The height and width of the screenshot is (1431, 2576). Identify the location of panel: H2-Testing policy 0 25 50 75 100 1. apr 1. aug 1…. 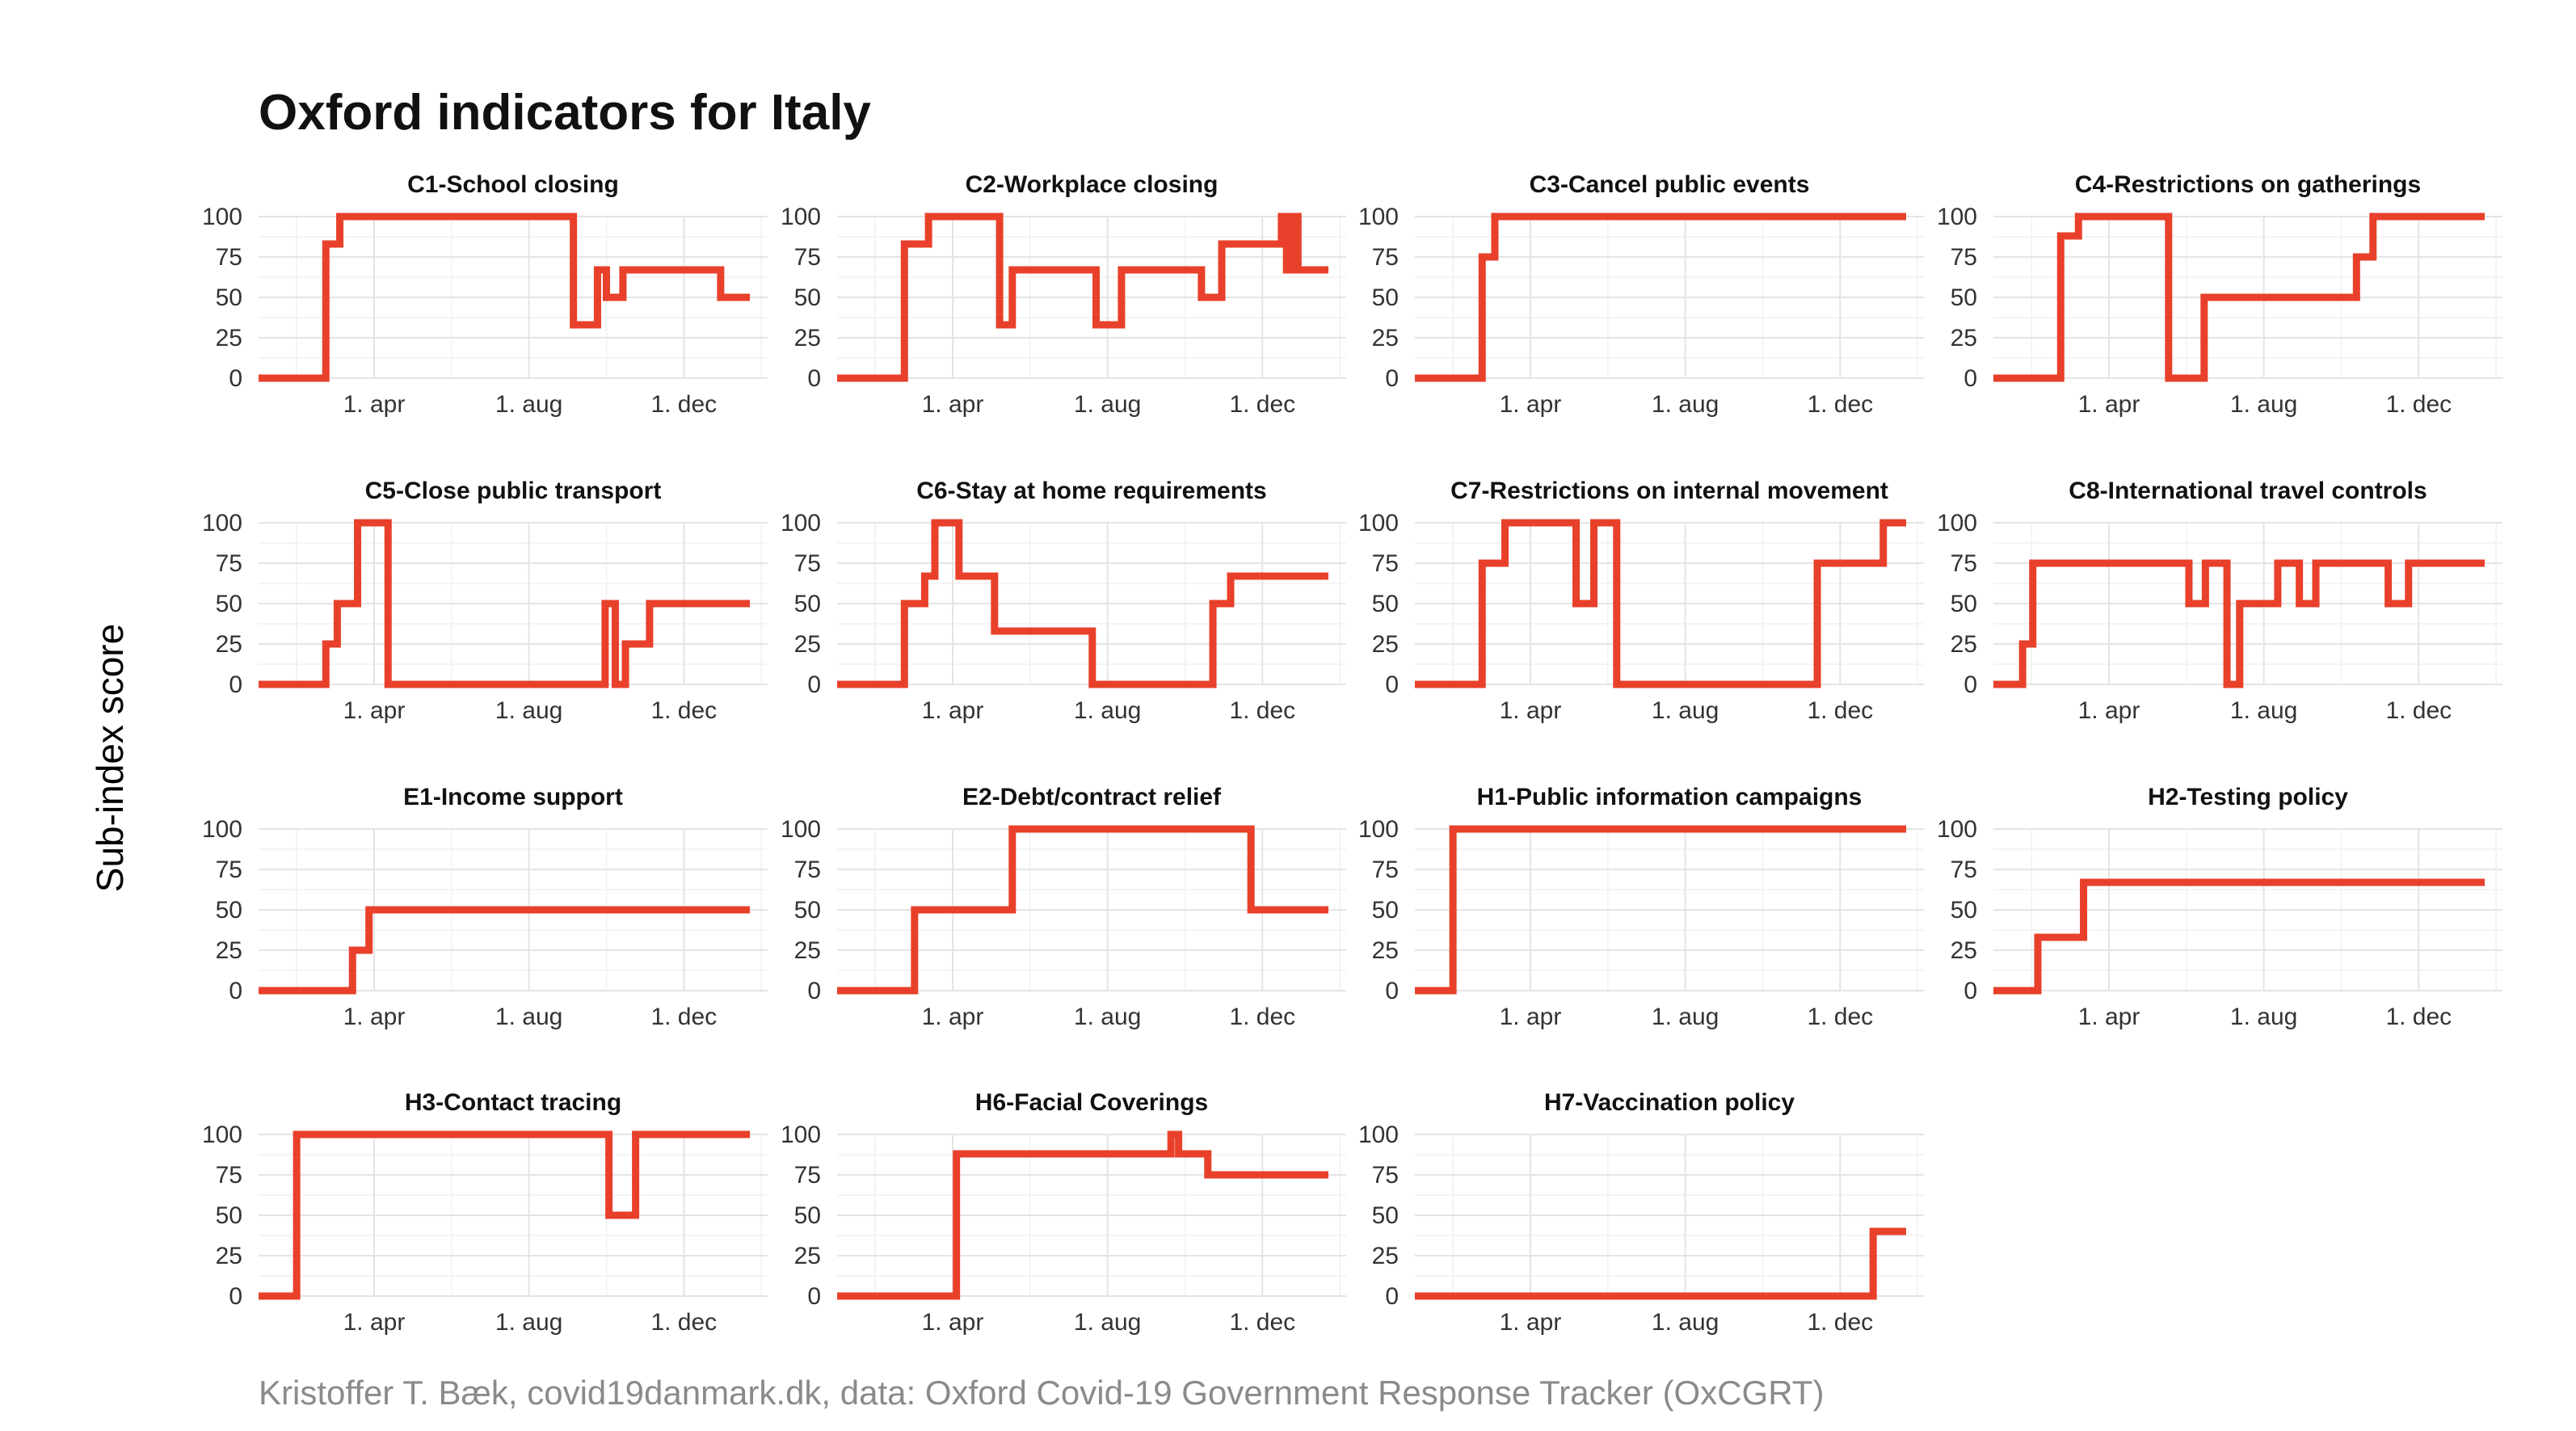
(2219, 907).